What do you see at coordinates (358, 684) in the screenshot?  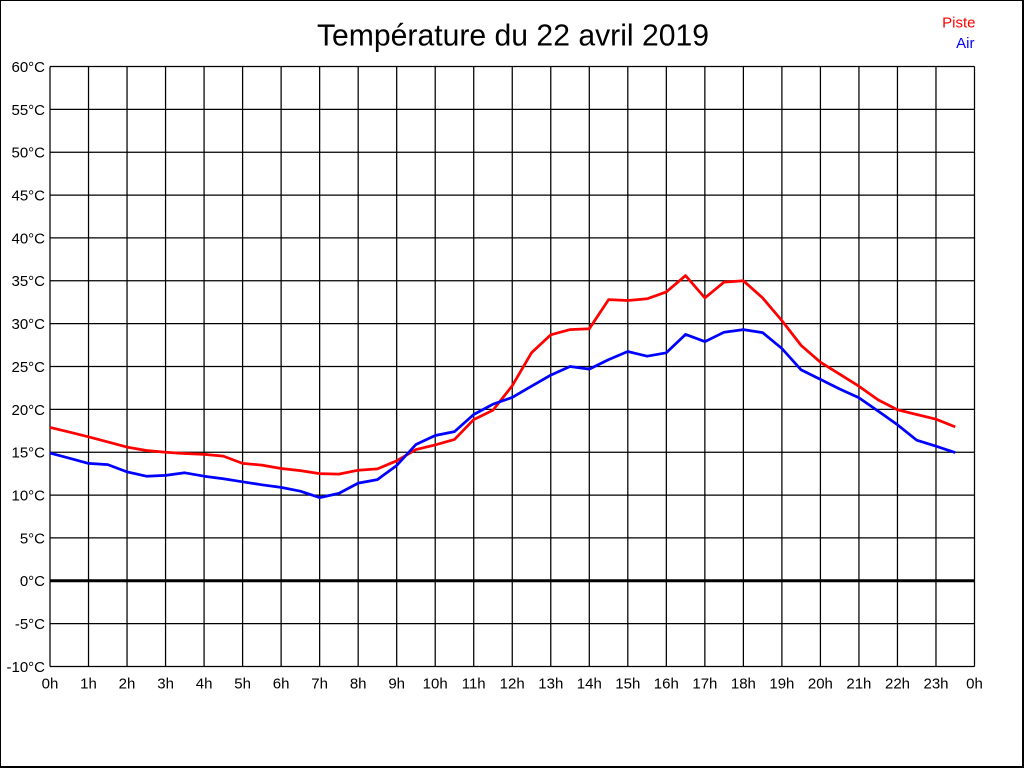 I see `svg-text: 8h` at bounding box center [358, 684].